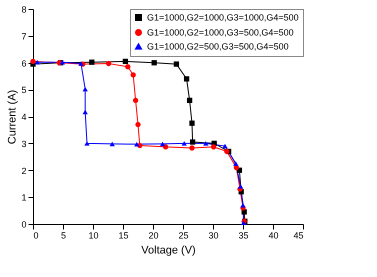  Describe the element at coordinates (123, 235) in the screenshot. I see `x-tick-label: 15` at that location.